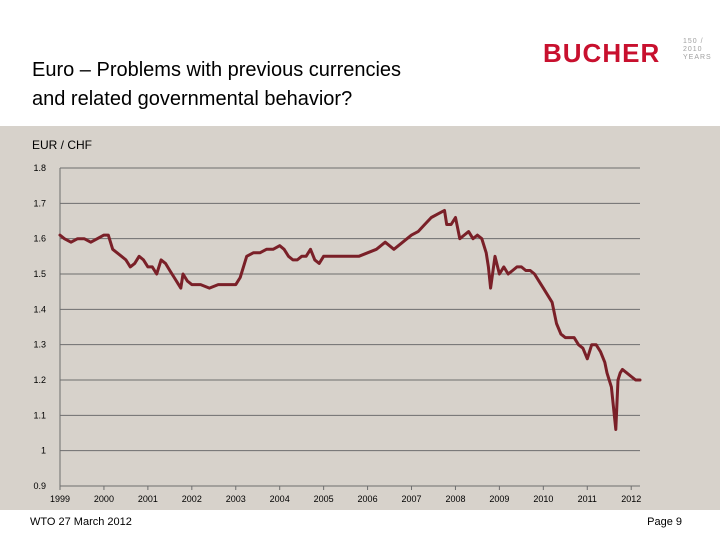 The width and height of the screenshot is (720, 540). Describe the element at coordinates (39, 239) in the screenshot. I see `y-tick-label: 1.6` at that location.